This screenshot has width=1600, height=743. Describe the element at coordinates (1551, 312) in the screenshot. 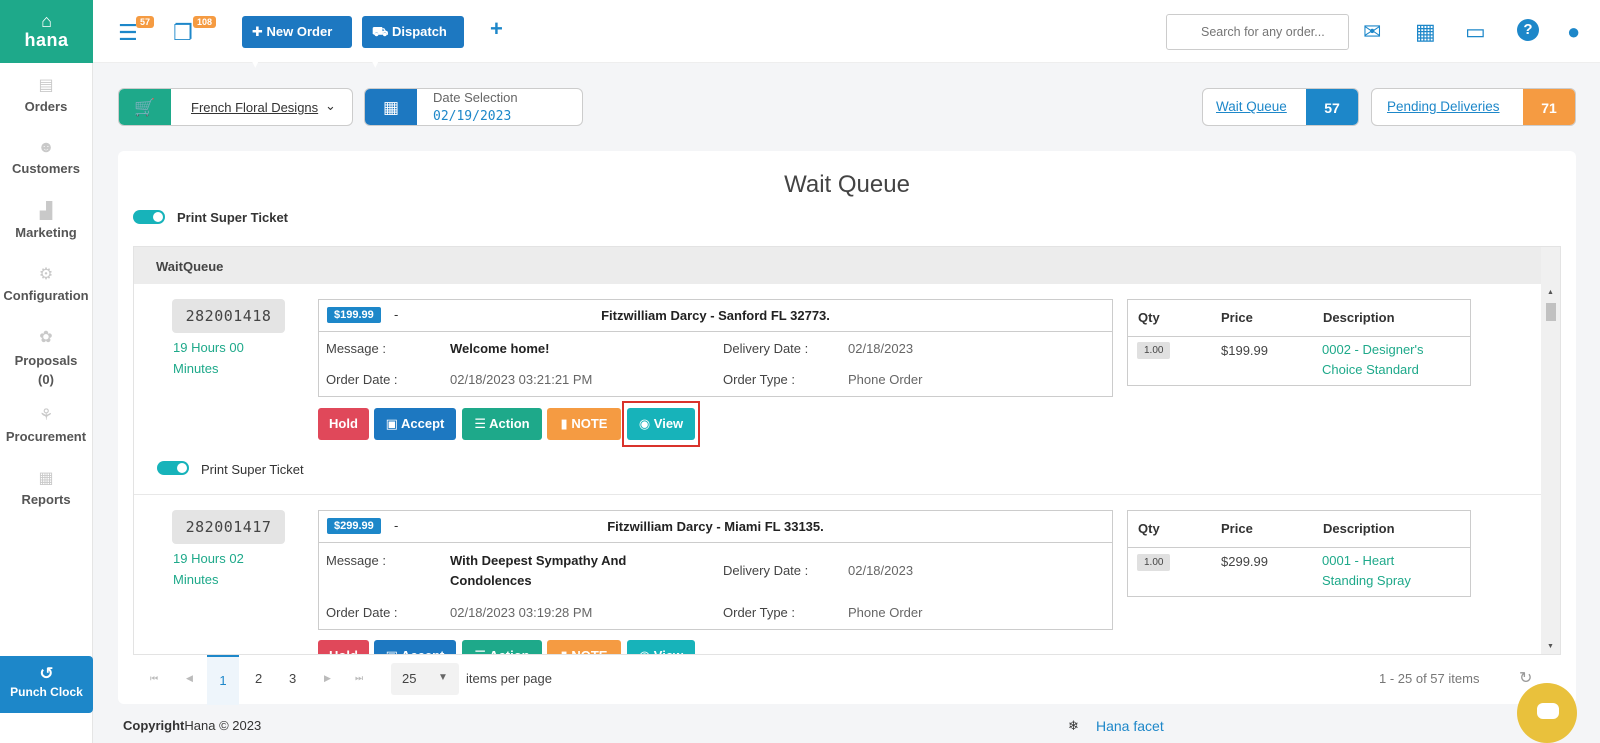

I see `scrollbar-thumb` at that location.